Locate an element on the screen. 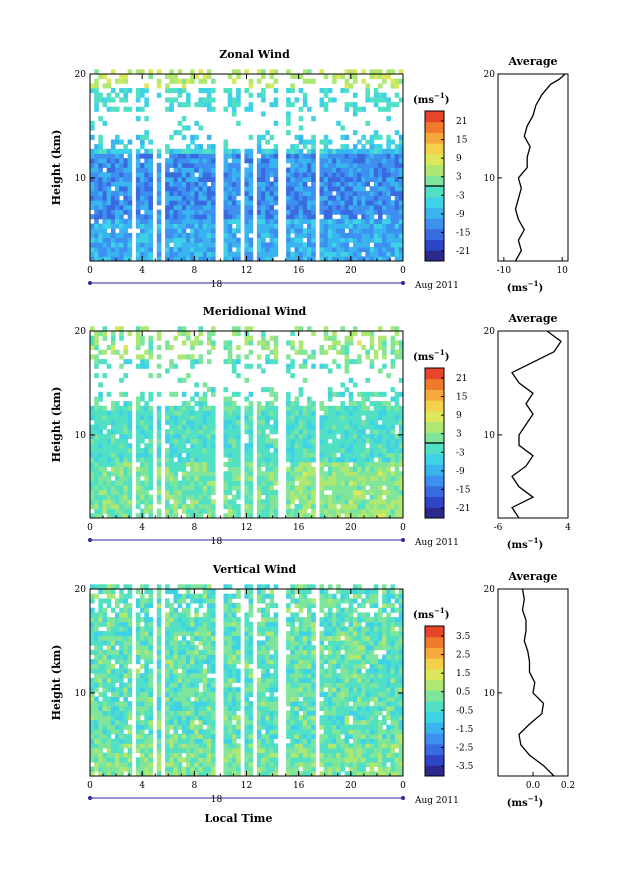 The image size is (623, 873). chart-title: Zonal Wind is located at coordinates (254, 54).